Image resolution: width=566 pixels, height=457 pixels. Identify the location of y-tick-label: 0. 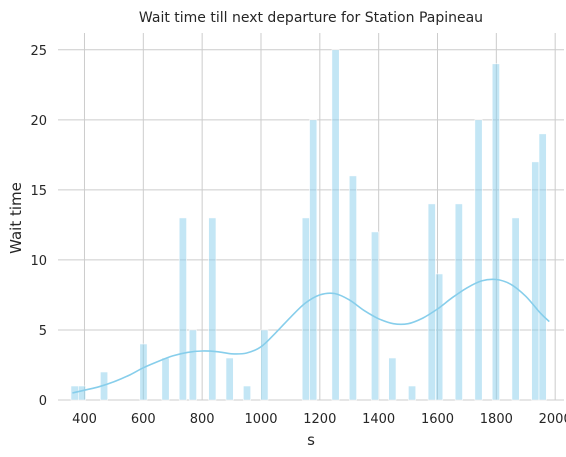
(43, 401).